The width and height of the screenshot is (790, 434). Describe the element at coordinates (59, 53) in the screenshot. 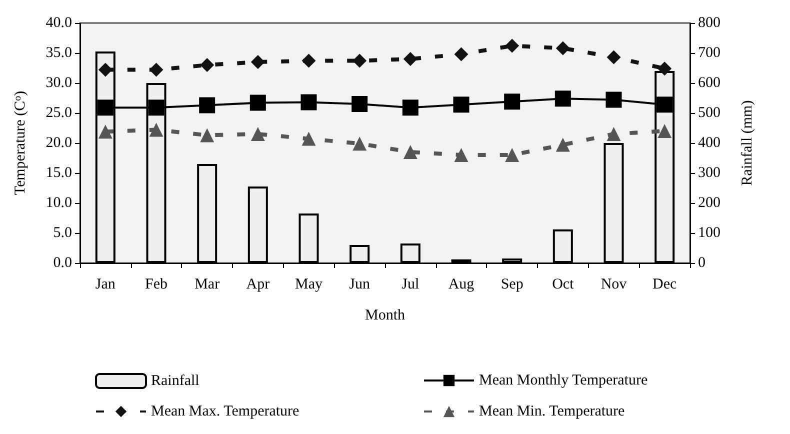

I see `y-tick-label: 35.0` at that location.